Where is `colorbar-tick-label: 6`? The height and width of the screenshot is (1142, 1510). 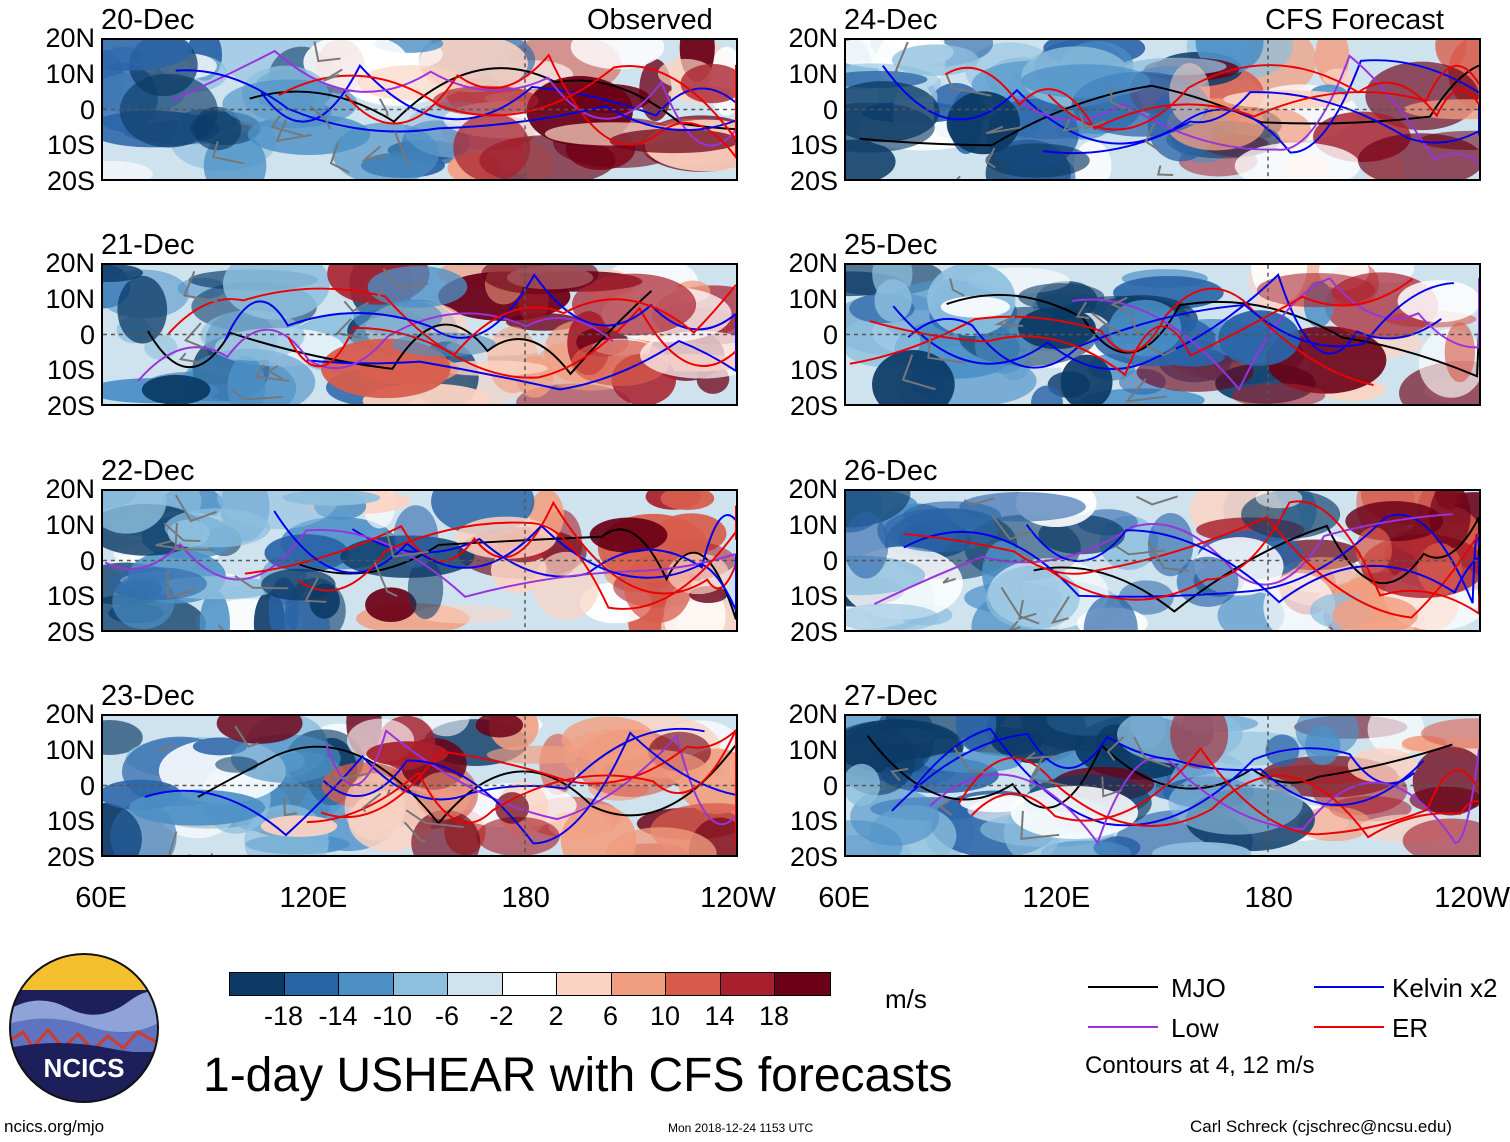
colorbar-tick-label: 6 is located at coordinates (610, 1016).